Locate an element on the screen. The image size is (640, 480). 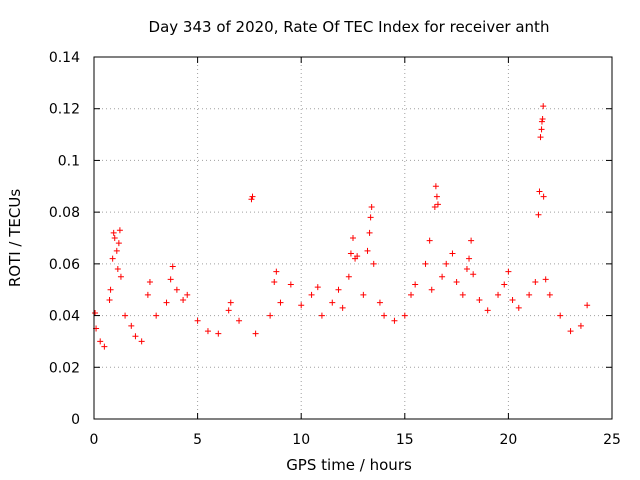
y-tick-label: 0 is located at coordinates (75, 420).